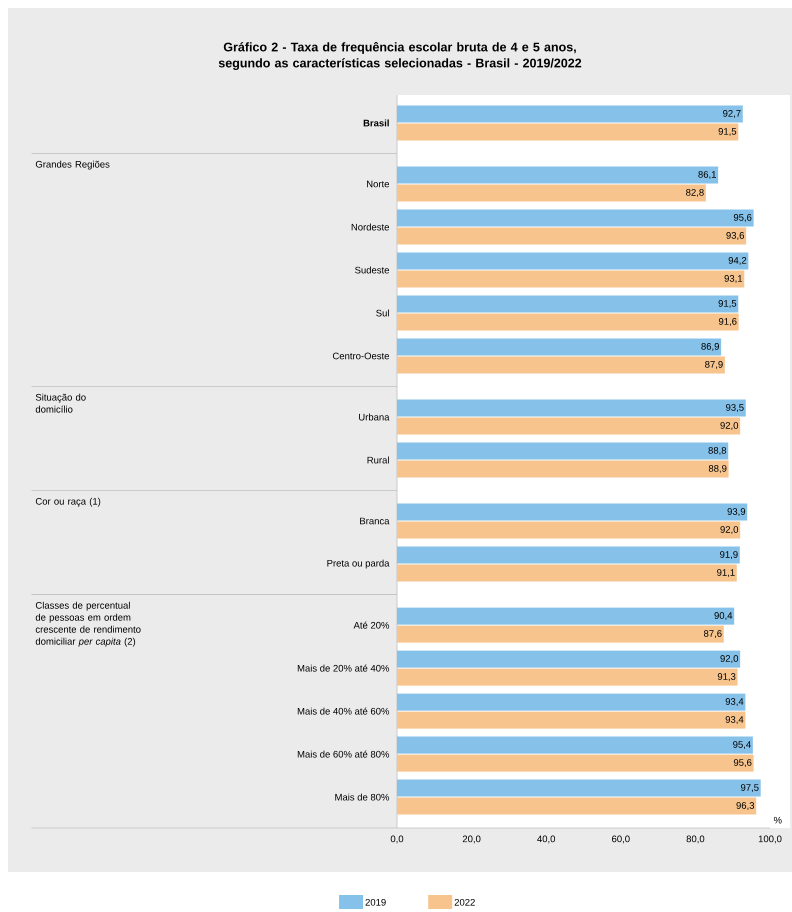 The height and width of the screenshot is (912, 792). What do you see at coordinates (344, 711) in the screenshot?
I see `y-tick-label: Mais de 40% até 60%` at bounding box center [344, 711].